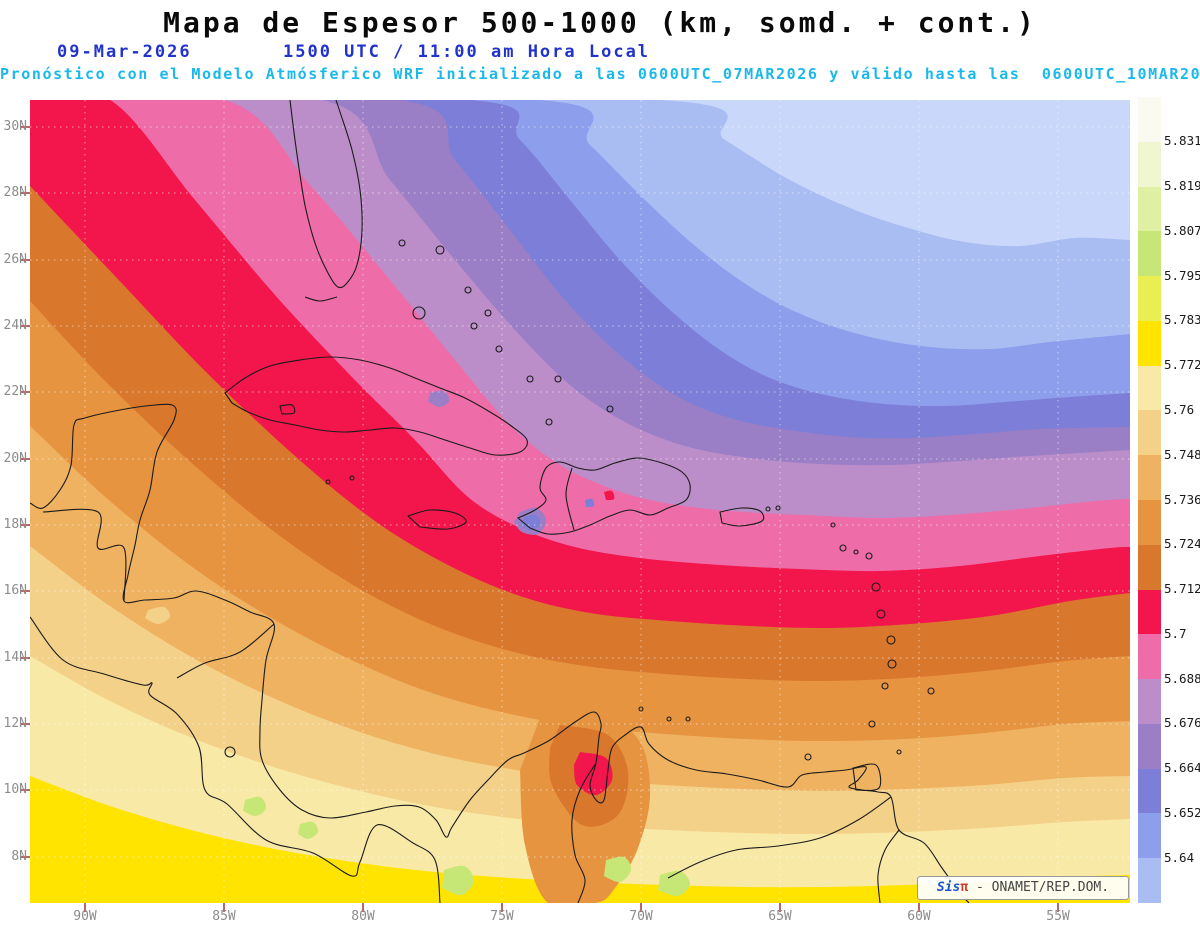 This screenshot has height=927, width=1200. Describe the element at coordinates (321, 299) in the screenshot. I see `coast-florida-keys` at that location.